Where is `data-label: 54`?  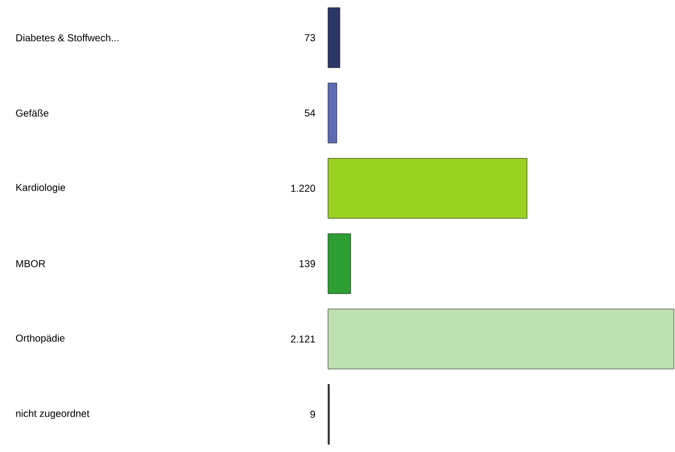
data-label: 54 is located at coordinates (310, 113).